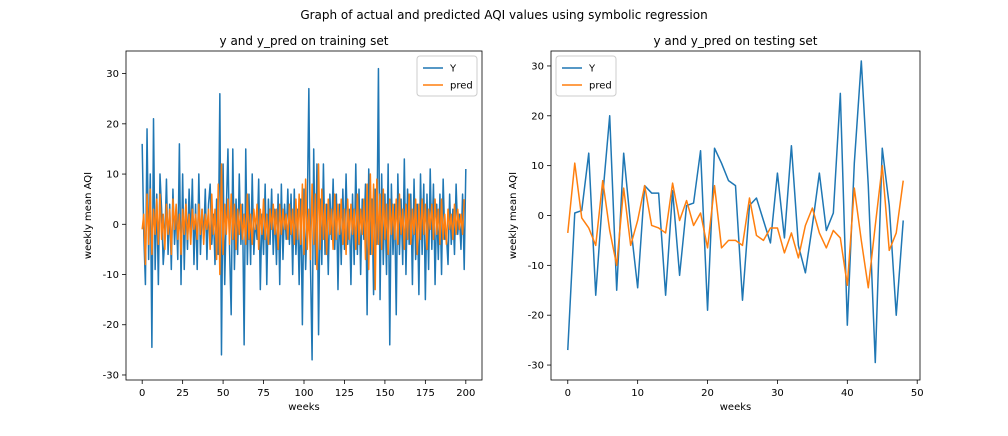 The height and width of the screenshot is (436, 1008). What do you see at coordinates (707, 393) in the screenshot?
I see `x-tick-label: 20` at bounding box center [707, 393].